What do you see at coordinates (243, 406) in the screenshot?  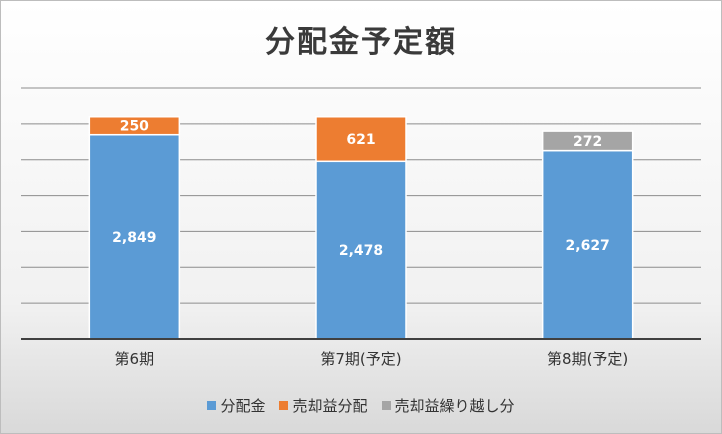 I see `legend-label: 分配金` at bounding box center [243, 406].